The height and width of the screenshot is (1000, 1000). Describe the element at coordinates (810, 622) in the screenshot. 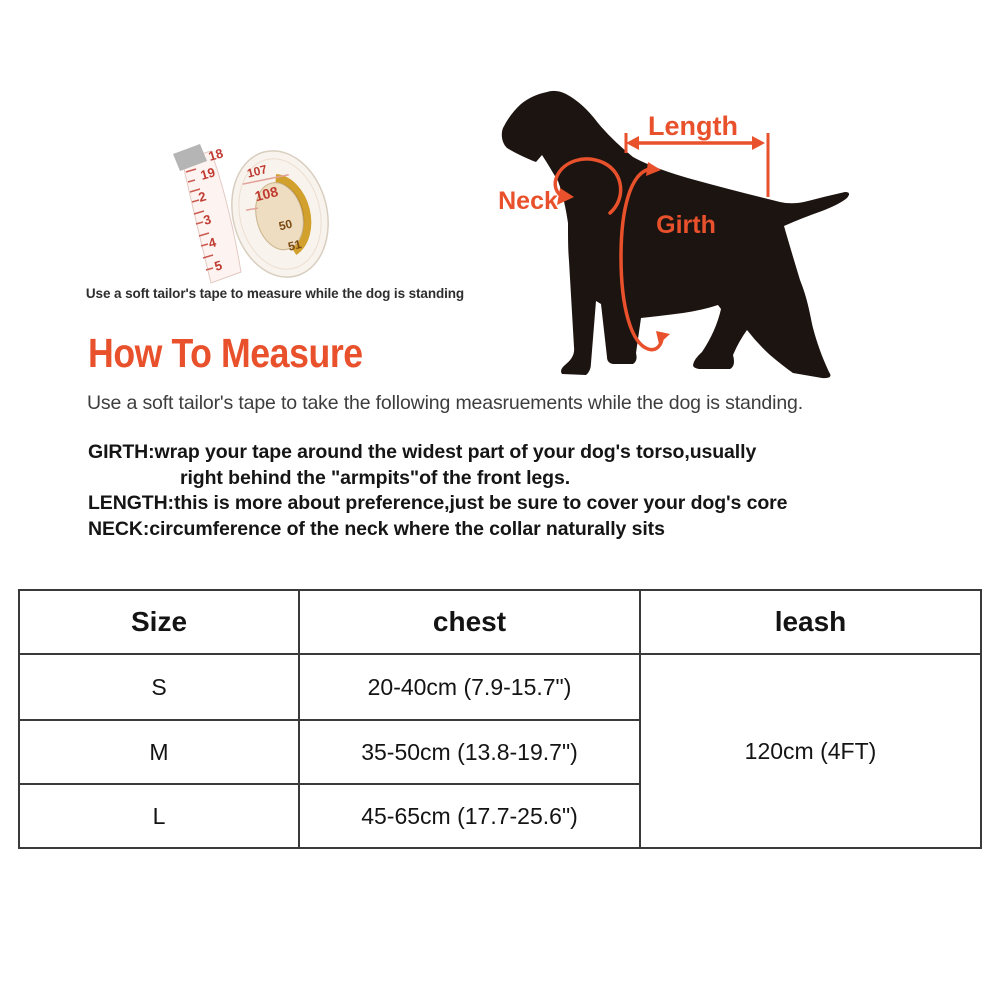

I see `header-leash: leash` at that location.